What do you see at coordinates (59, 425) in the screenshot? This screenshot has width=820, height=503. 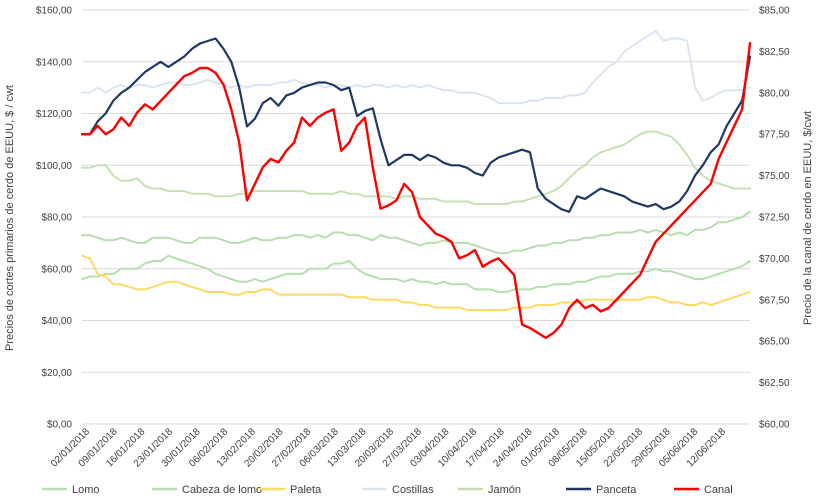 I see `left-tick-label: $0,00` at bounding box center [59, 425].